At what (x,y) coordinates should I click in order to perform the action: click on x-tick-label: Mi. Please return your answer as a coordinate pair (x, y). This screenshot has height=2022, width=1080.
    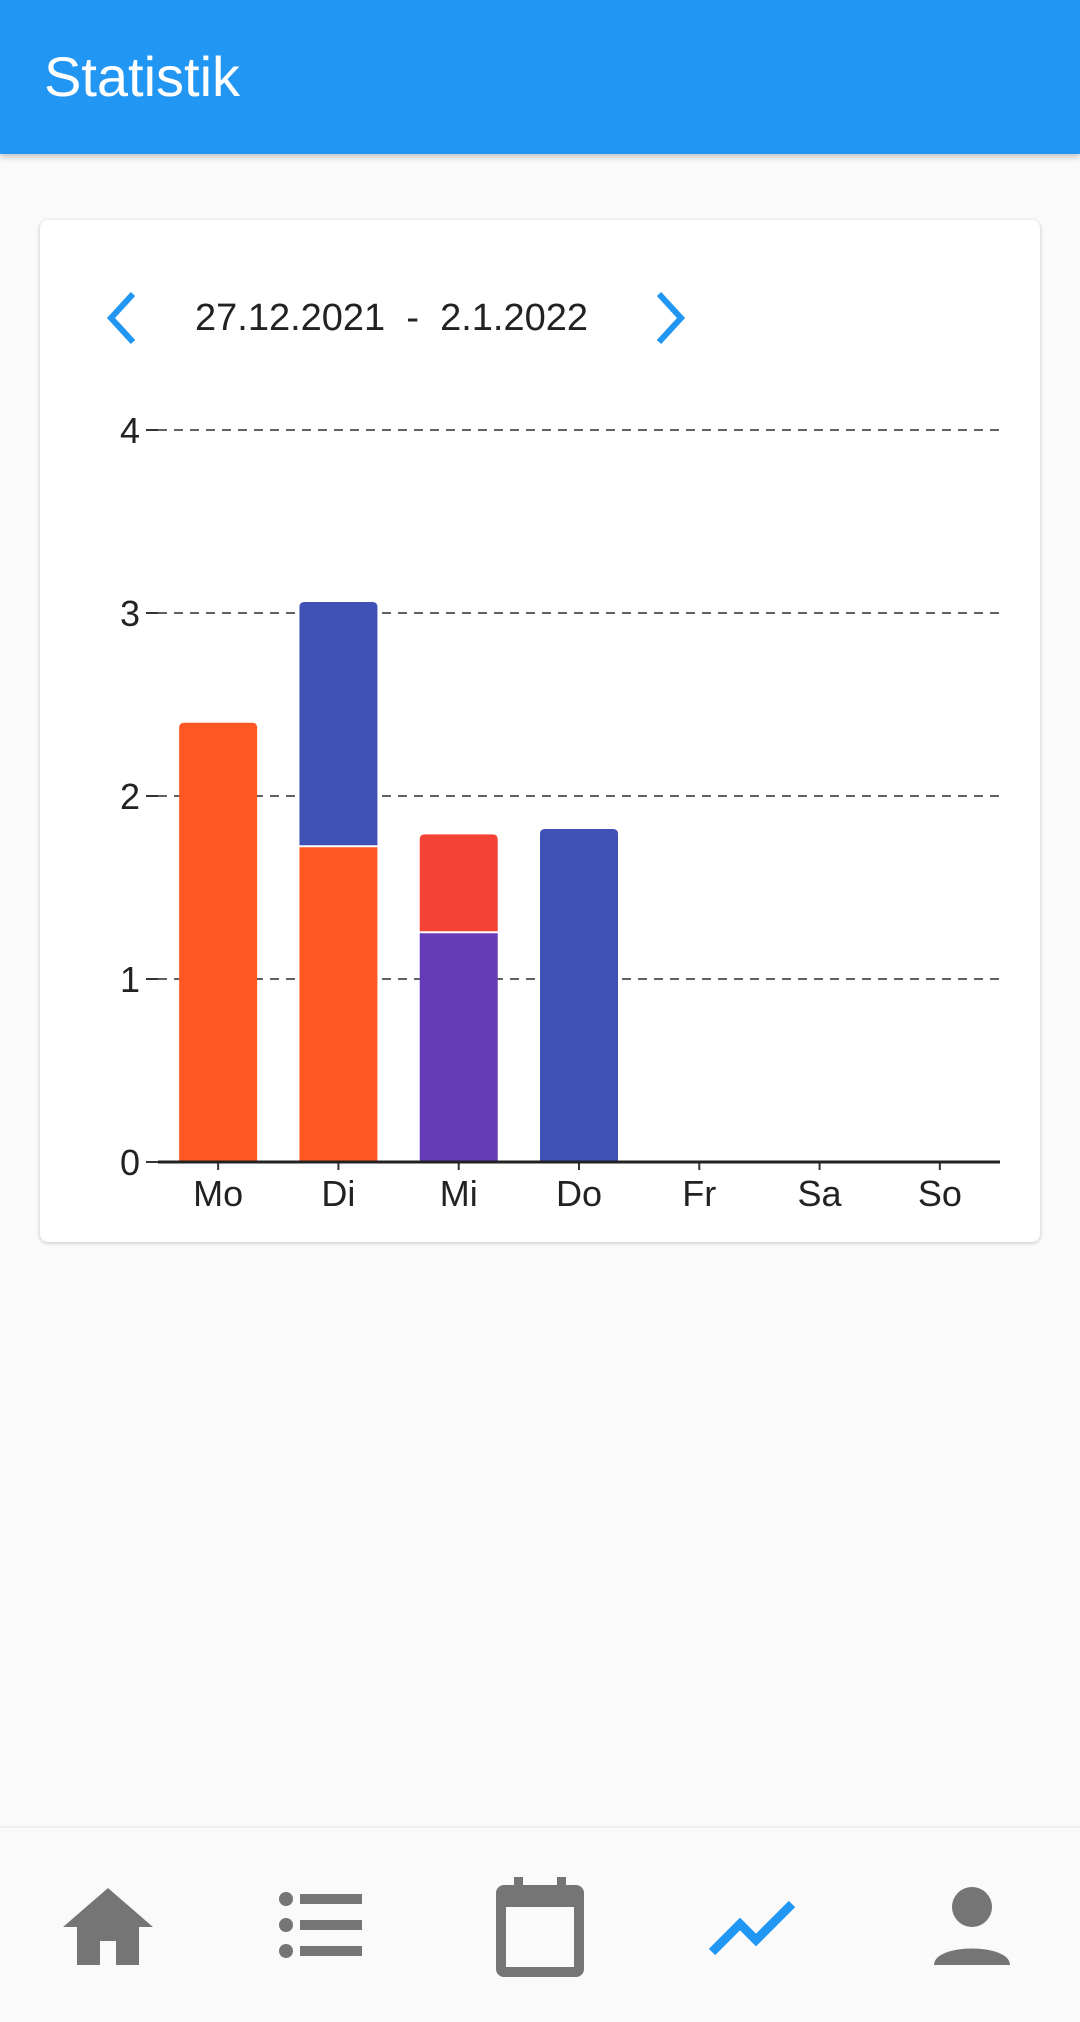
    Looking at the image, I should click on (459, 1193).